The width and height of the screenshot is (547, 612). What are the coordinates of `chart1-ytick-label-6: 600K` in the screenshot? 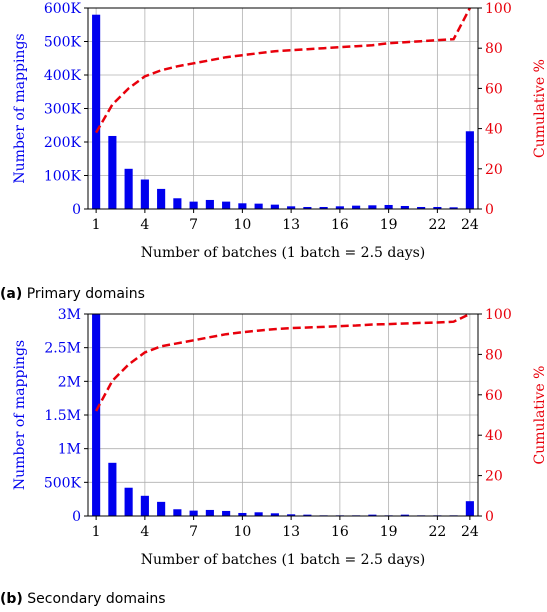 It's located at (63, 9).